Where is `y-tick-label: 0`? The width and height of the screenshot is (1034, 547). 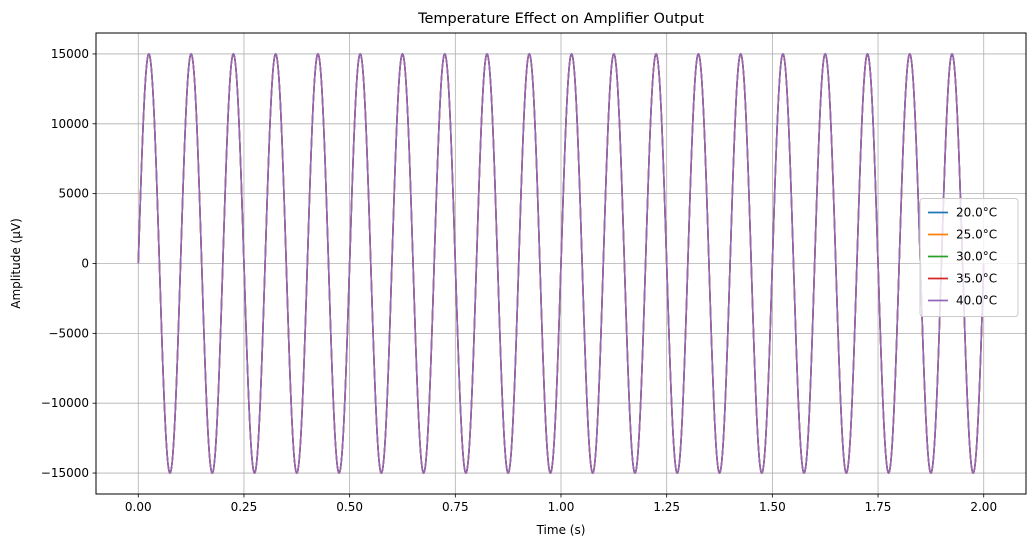
y-tick-label: 0 is located at coordinates (85, 264).